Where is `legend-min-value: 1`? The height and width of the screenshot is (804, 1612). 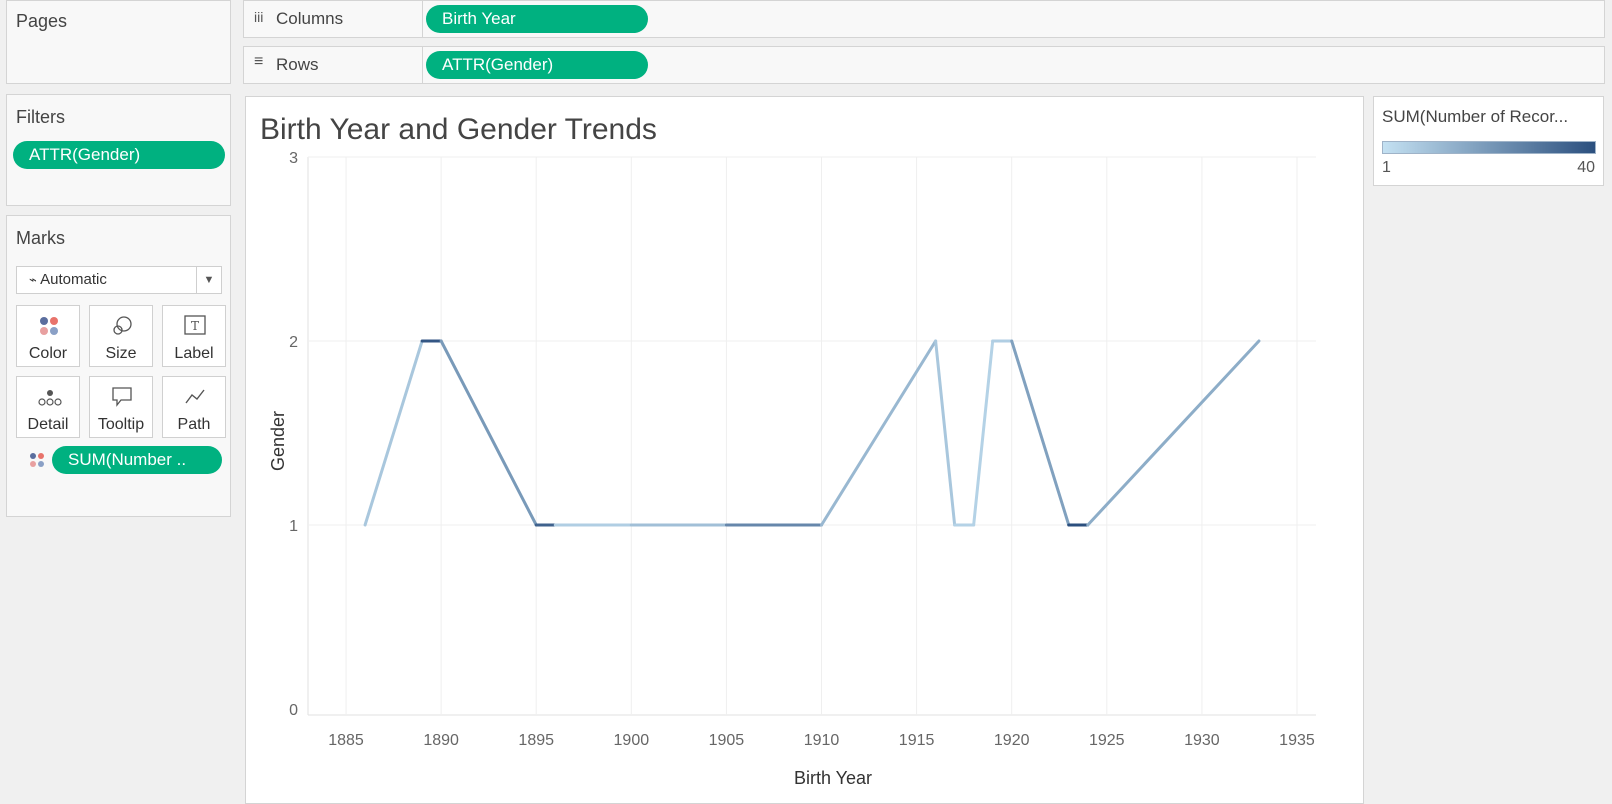 legend-min-value: 1 is located at coordinates (1386, 167).